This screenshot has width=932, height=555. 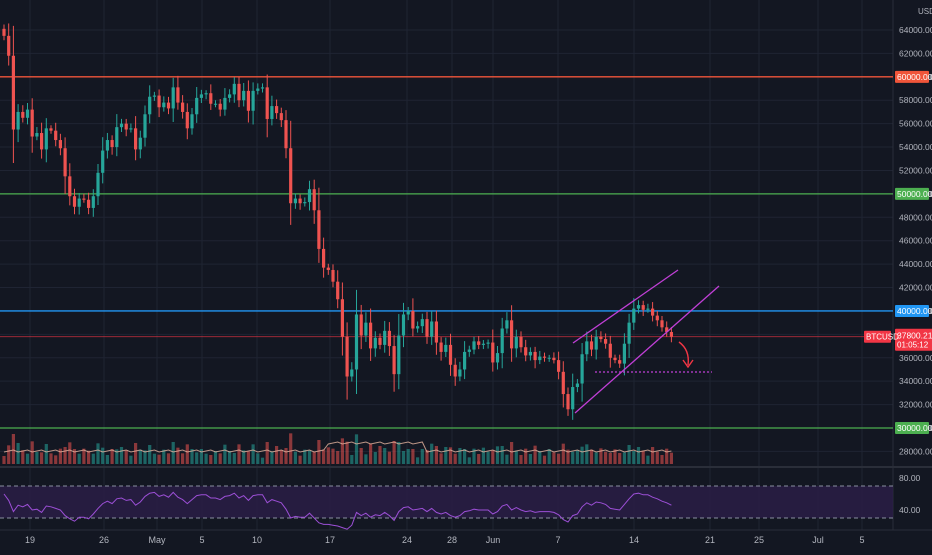 What do you see at coordinates (915, 100) in the screenshot?
I see `price-tick-label: 58000.00` at bounding box center [915, 100].